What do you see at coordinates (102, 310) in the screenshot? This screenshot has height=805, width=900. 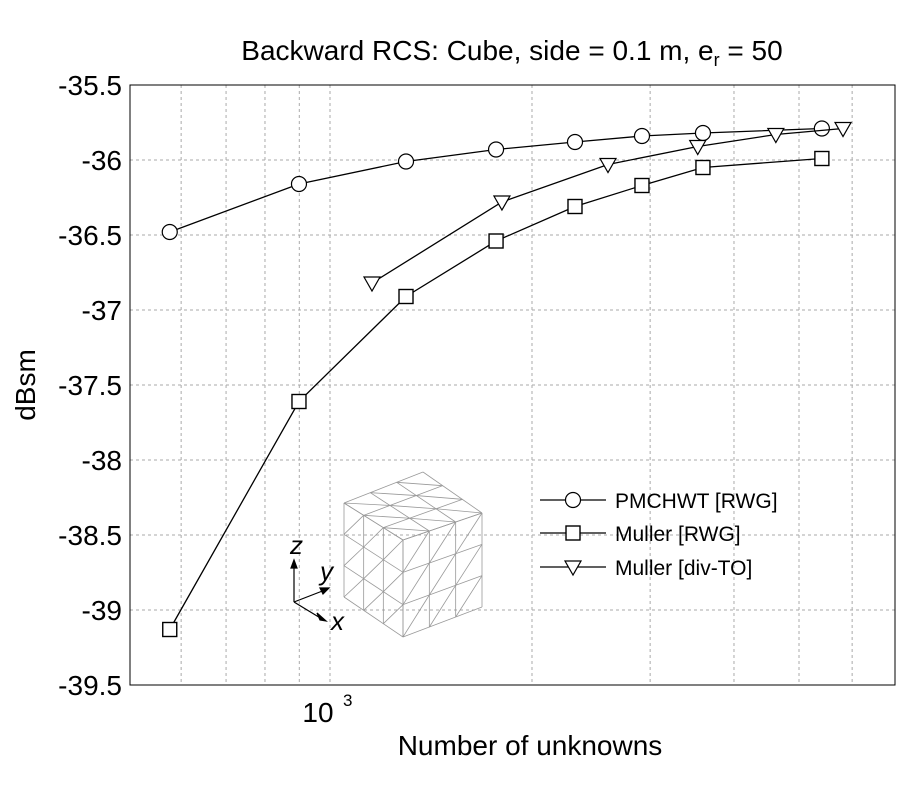 I see `y-tick-label: -37` at bounding box center [102, 310].